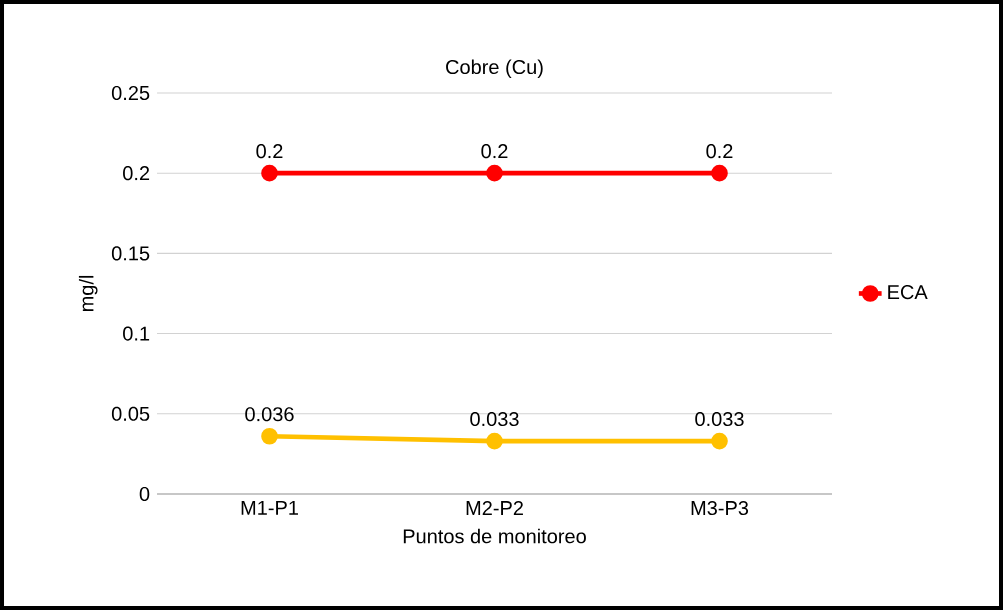 Image resolution: width=1003 pixels, height=610 pixels. I want to click on y-tick-label: 0.05, so click(130, 413).